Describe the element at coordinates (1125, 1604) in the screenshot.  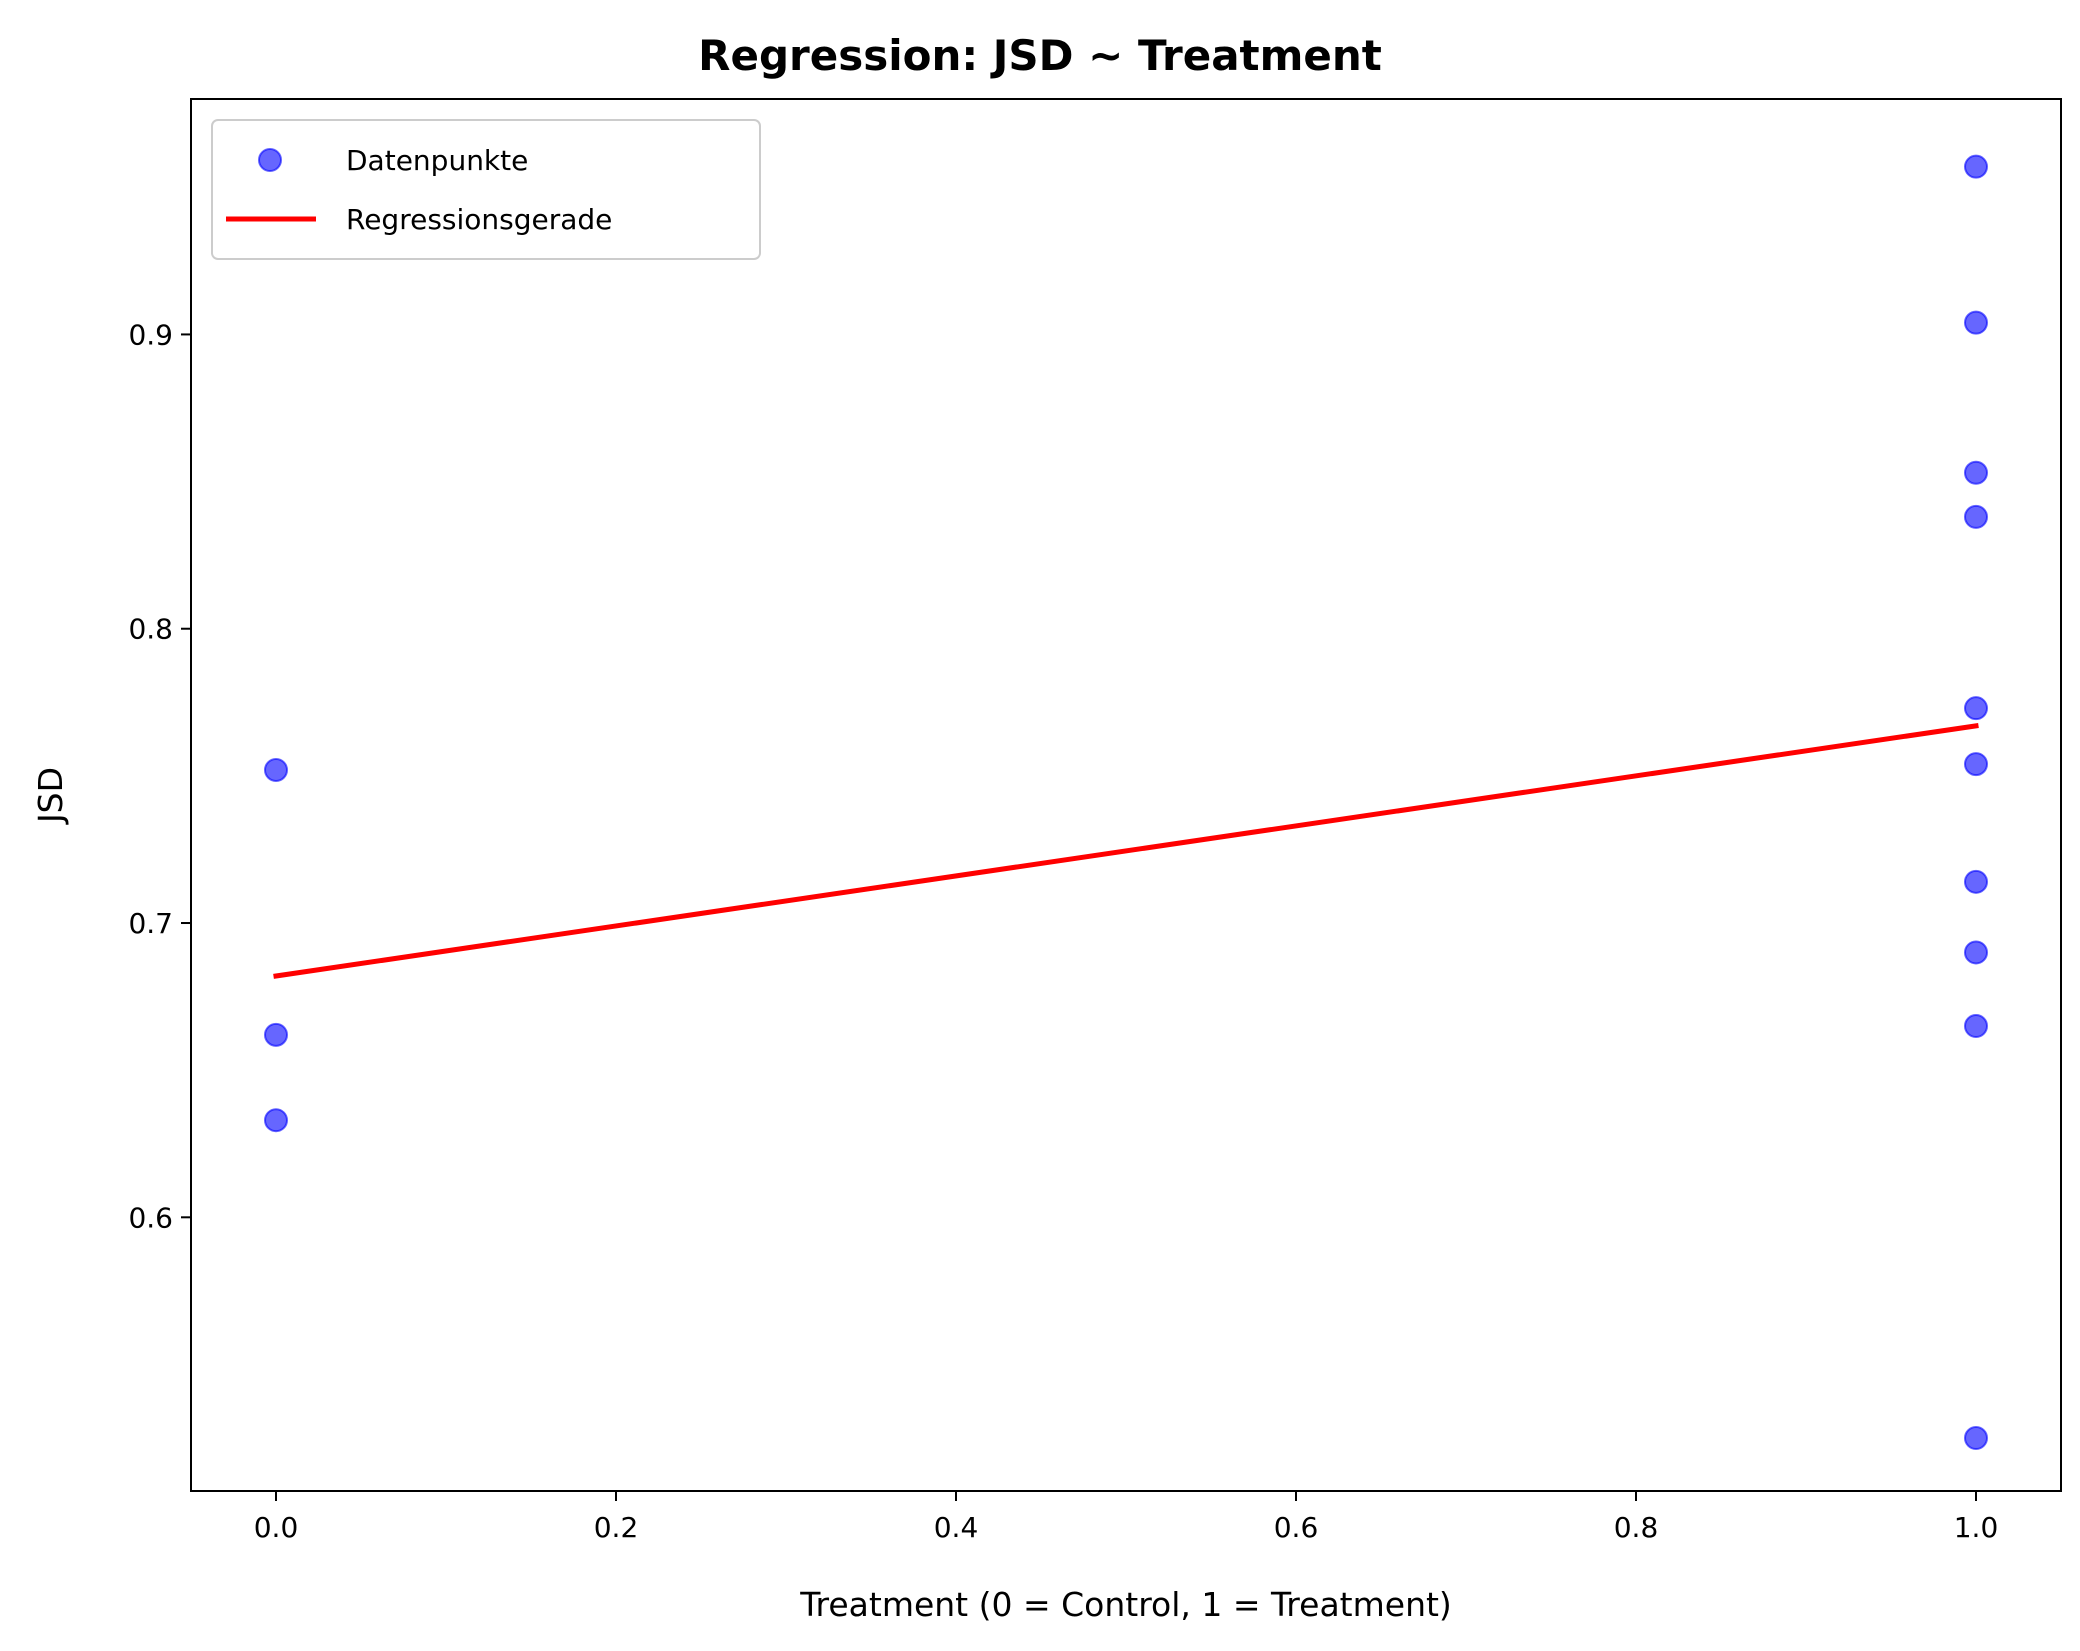
I see `x-axis-label: Treatment (0 = Control, 1 = Treatment)` at that location.